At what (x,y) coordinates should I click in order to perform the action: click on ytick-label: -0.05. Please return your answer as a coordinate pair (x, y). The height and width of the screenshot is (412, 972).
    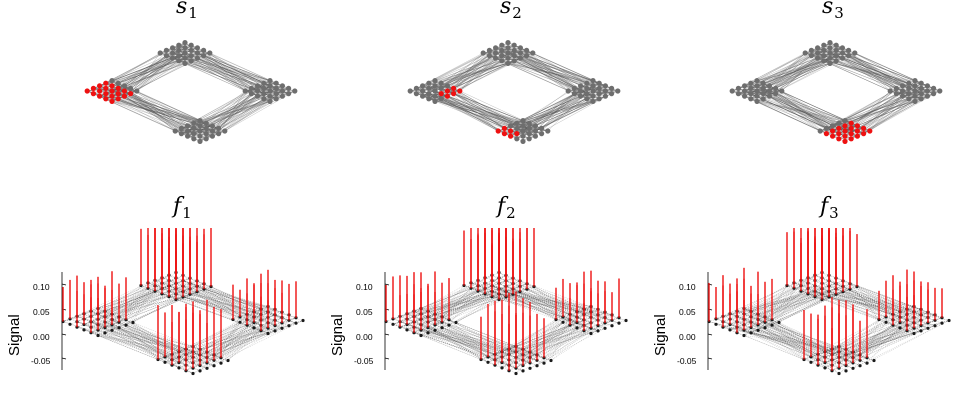
    Looking at the image, I should click on (687, 361).